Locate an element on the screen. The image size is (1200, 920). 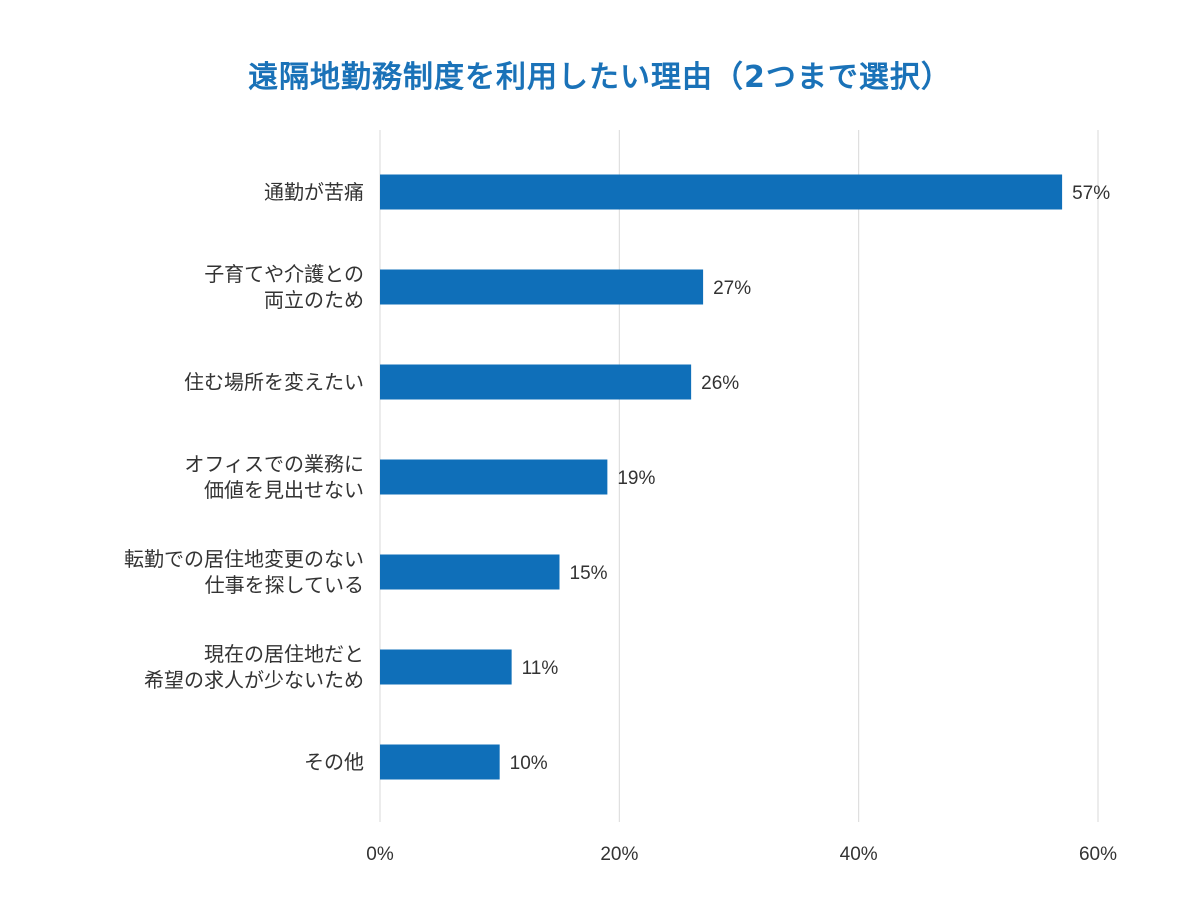
category-label-line: 現在の居住地だと is located at coordinates (284, 654).